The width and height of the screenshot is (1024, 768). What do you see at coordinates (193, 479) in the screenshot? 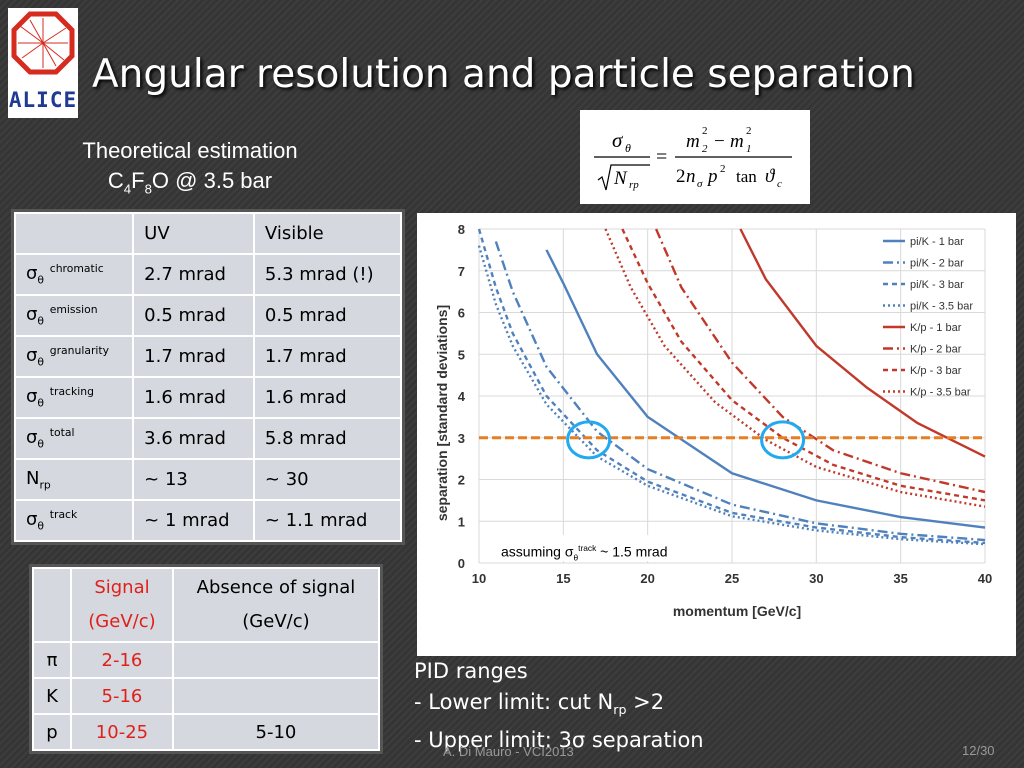
I see `uv-value: ~ 13` at bounding box center [193, 479].